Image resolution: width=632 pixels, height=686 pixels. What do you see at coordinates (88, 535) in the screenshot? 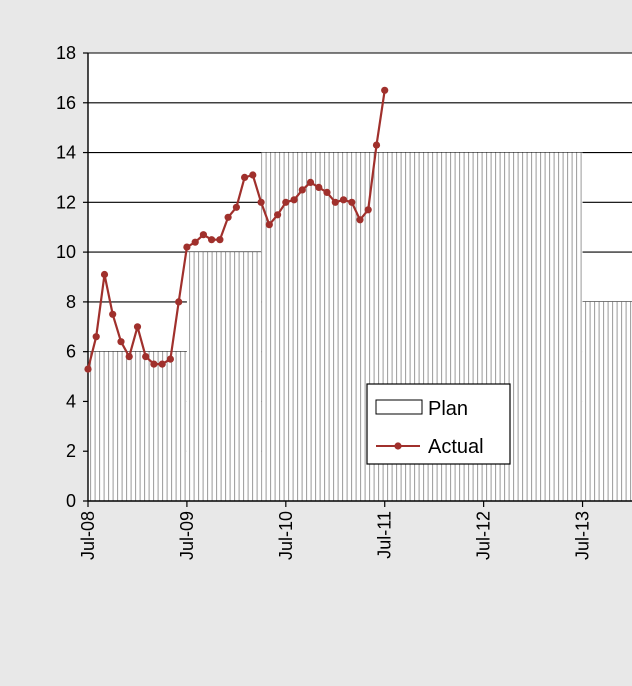
I see `x-tick-label: Jul-08` at bounding box center [88, 535].